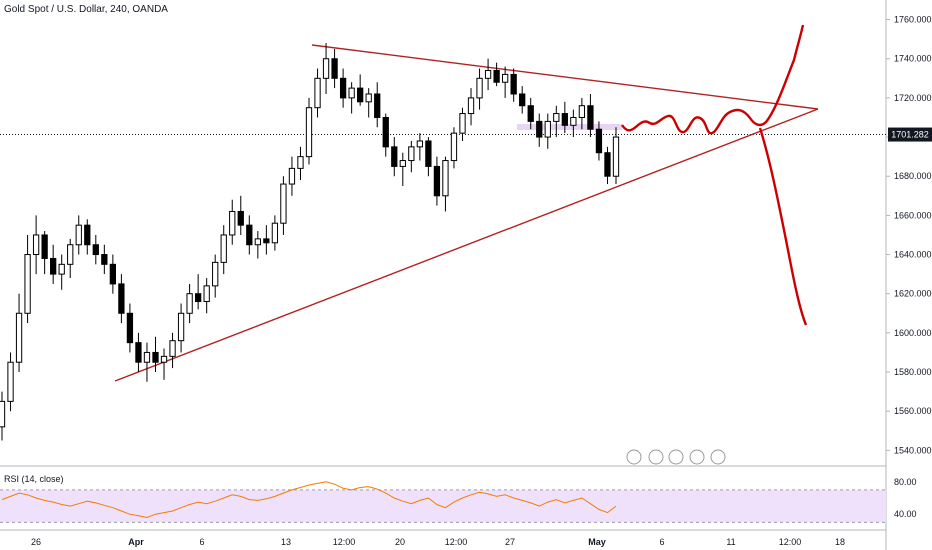 The width and height of the screenshot is (932, 550). What do you see at coordinates (458, 500) in the screenshot?
I see `rsi-series: 80.00 40.00` at bounding box center [458, 500].